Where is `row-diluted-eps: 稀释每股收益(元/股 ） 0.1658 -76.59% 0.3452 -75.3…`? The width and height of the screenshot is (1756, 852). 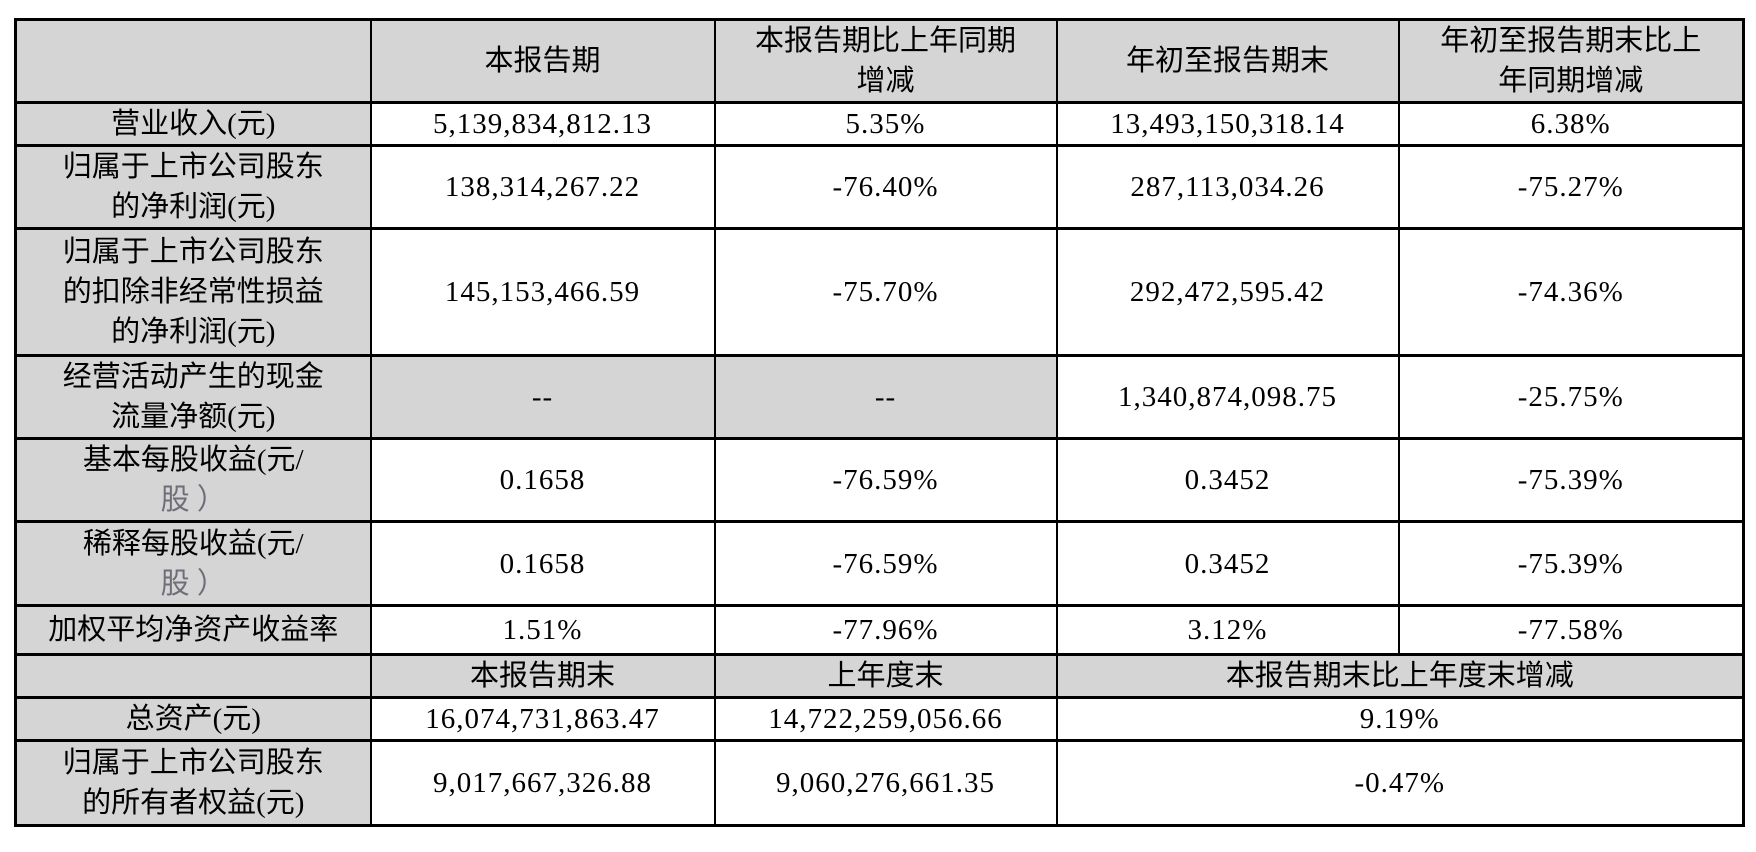
row-diluted-eps: 稀释每股收益(元/股 ） 0.1658 -76.59% 0.3452 -75.3… is located at coordinates (879, 563).